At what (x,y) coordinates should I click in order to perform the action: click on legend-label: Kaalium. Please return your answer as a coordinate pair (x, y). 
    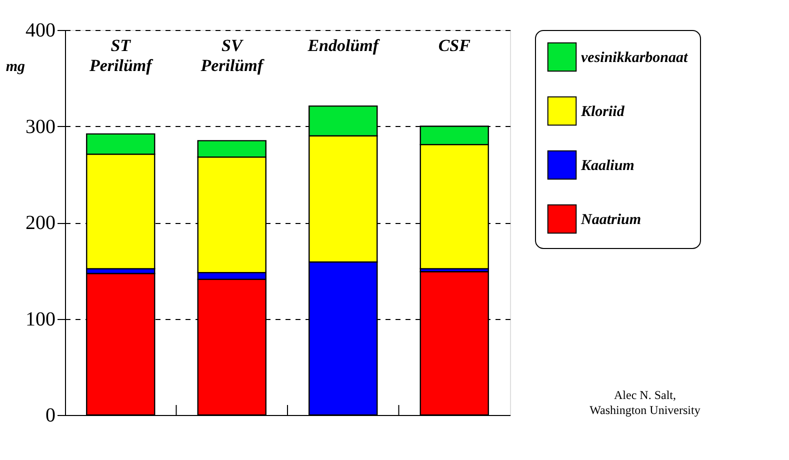
    Looking at the image, I should click on (607, 166).